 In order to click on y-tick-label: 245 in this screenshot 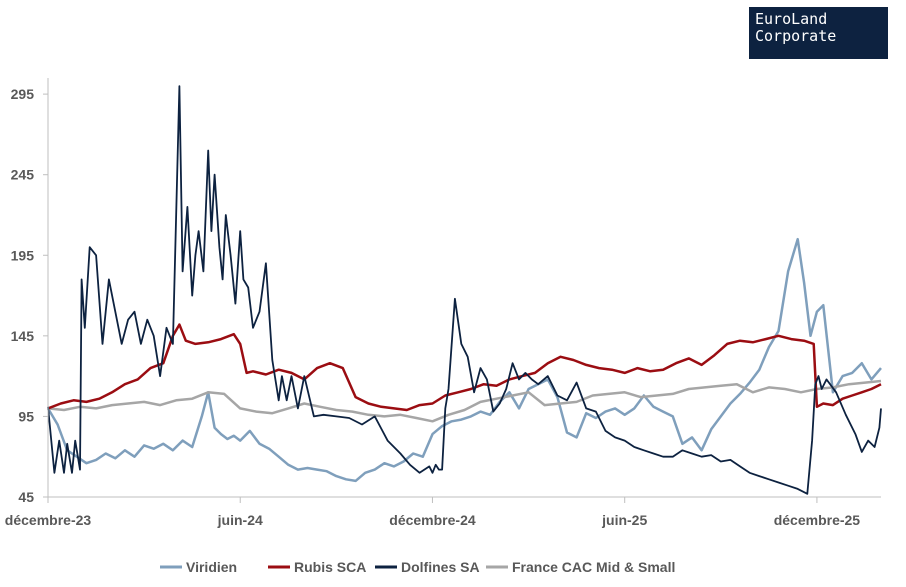, I will do `click(23, 175)`.